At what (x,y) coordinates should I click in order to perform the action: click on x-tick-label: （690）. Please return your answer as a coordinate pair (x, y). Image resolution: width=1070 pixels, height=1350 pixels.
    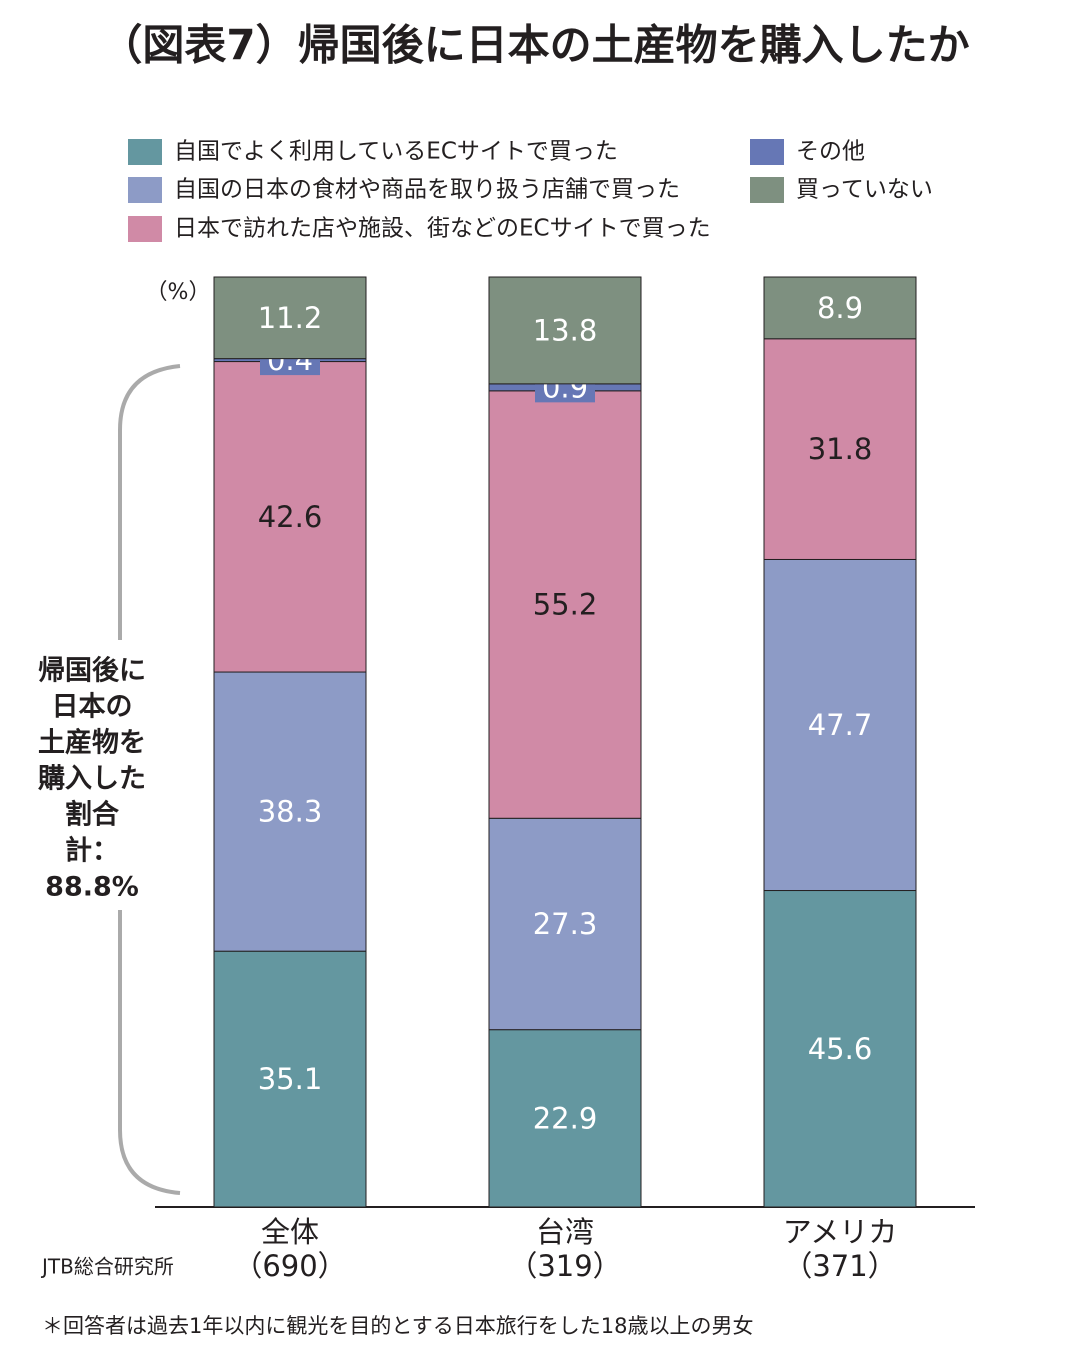
    Looking at the image, I should click on (289, 1266).